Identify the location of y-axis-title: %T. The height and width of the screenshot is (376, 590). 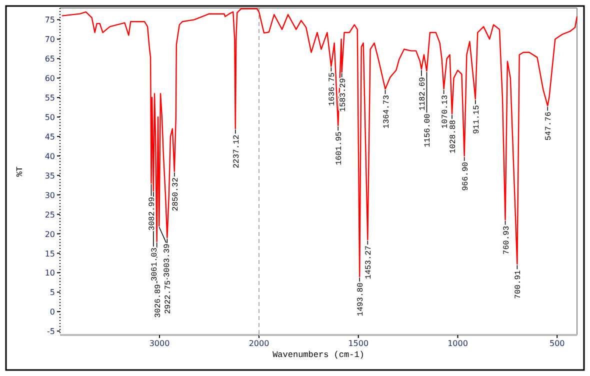
(20, 171).